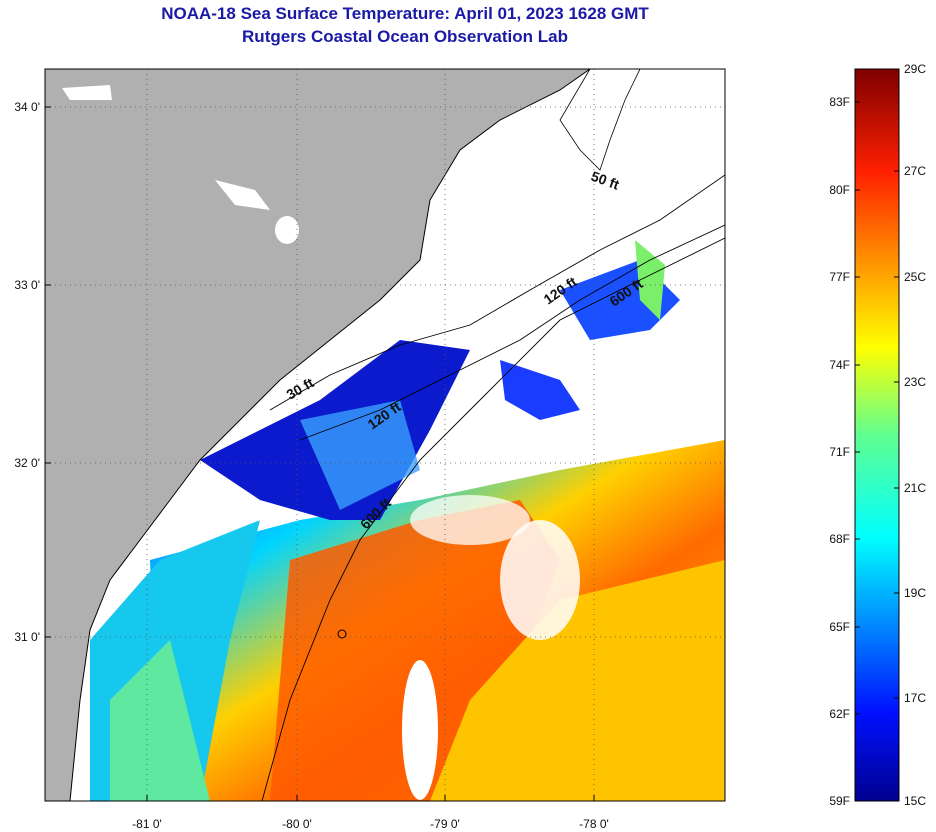 This screenshot has height=832, width=936. What do you see at coordinates (839, 627) in the screenshot?
I see `colorbar-f-label: 65F` at bounding box center [839, 627].